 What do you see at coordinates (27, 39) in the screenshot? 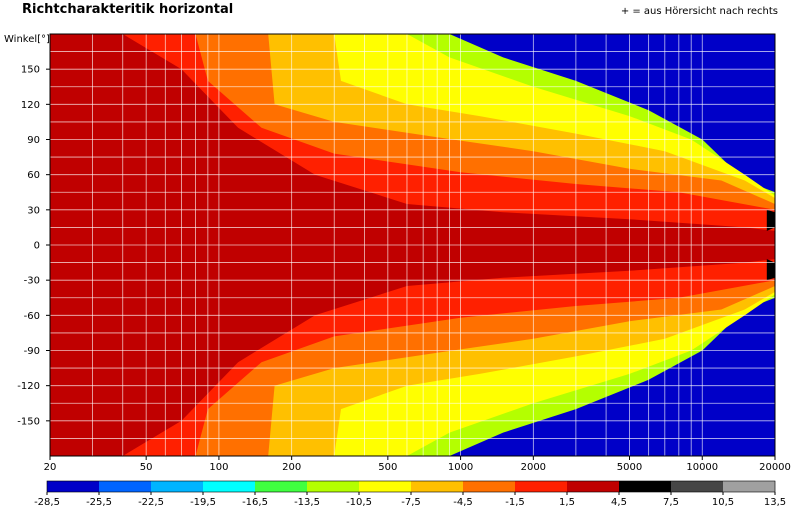
I see `y-axis-label: Winkel[°]` at bounding box center [27, 39].